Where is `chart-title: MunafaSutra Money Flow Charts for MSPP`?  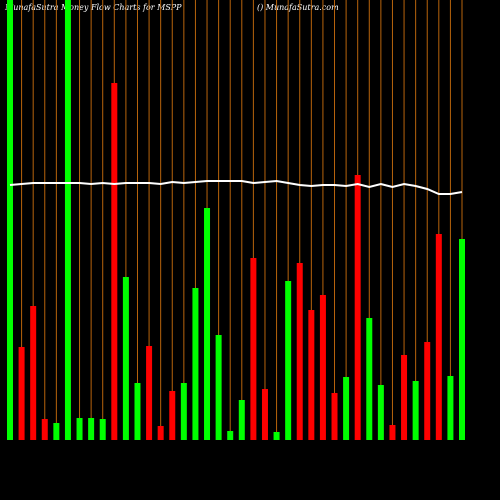
chart-title: MunafaSutra Money Flow Charts for MSPP is located at coordinates (93, 7).